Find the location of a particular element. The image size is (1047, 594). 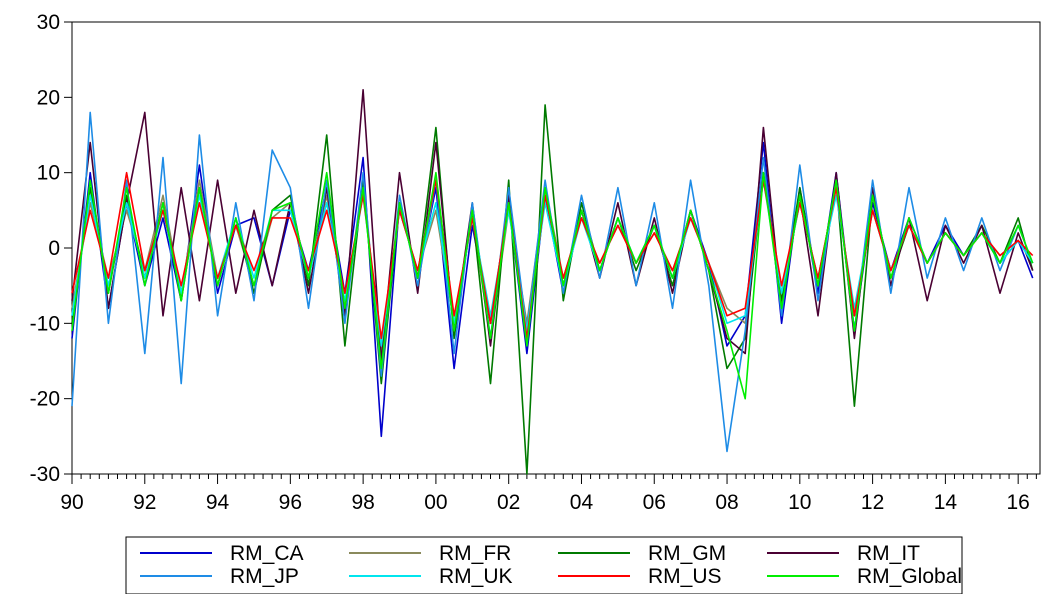

x-tick-label: 94 is located at coordinates (218, 502).